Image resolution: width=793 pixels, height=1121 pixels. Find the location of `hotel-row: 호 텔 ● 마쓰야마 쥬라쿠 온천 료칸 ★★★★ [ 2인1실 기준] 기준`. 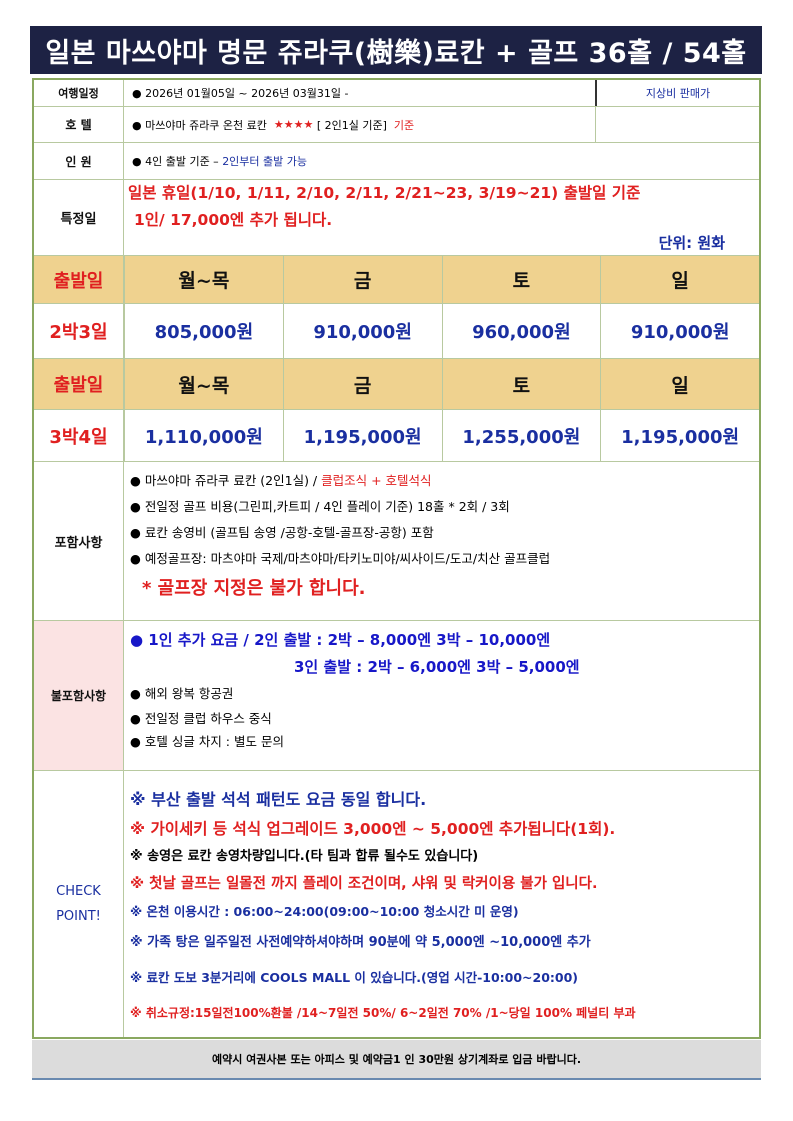

hotel-row: 호 텔 ● 마쓰야마 쥬라쿠 온천 료칸 ★★★★ [ 2인1실 기준] 기준 is located at coordinates (396, 125).